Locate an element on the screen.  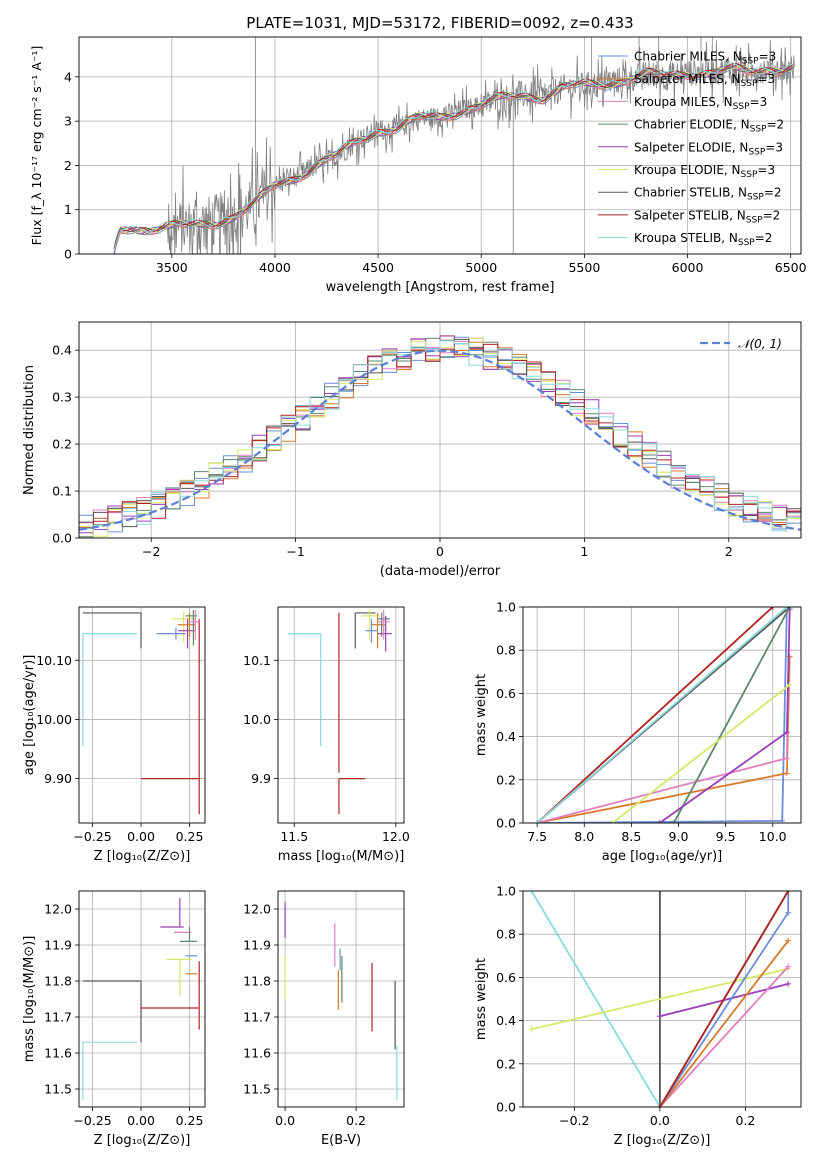
legend-label: Salpeter STELIB, NSSP=2 is located at coordinates (707, 216).